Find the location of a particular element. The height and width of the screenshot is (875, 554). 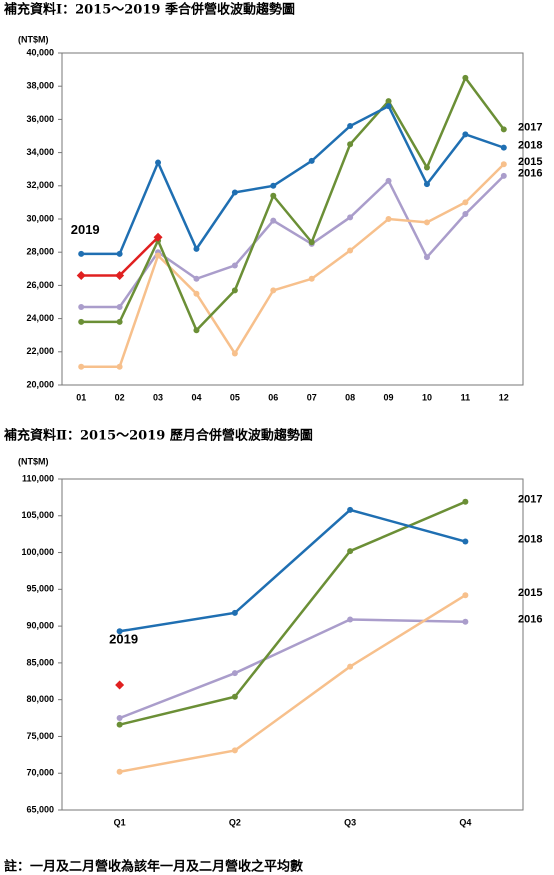

y-tick-label: 110,000 is located at coordinates (38, 478).